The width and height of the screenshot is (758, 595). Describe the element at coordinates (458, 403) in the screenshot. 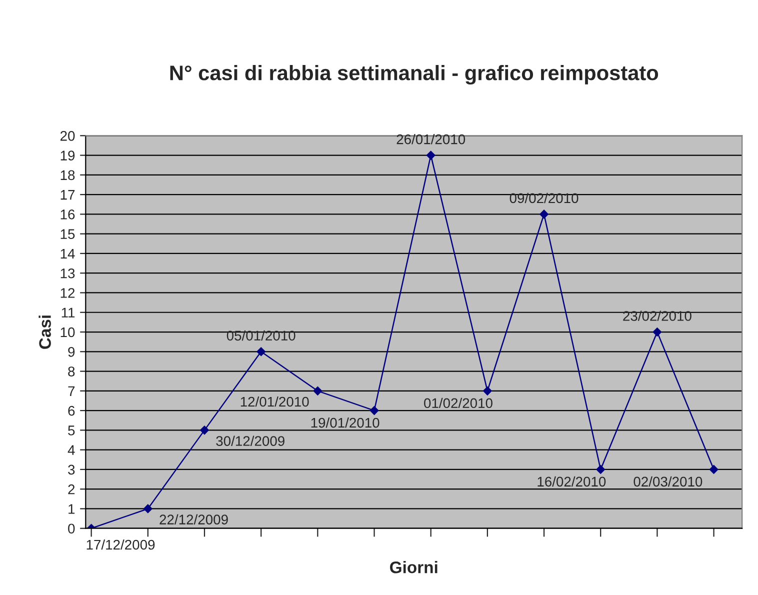

I see `annotation: 01/02/2010` at that location.